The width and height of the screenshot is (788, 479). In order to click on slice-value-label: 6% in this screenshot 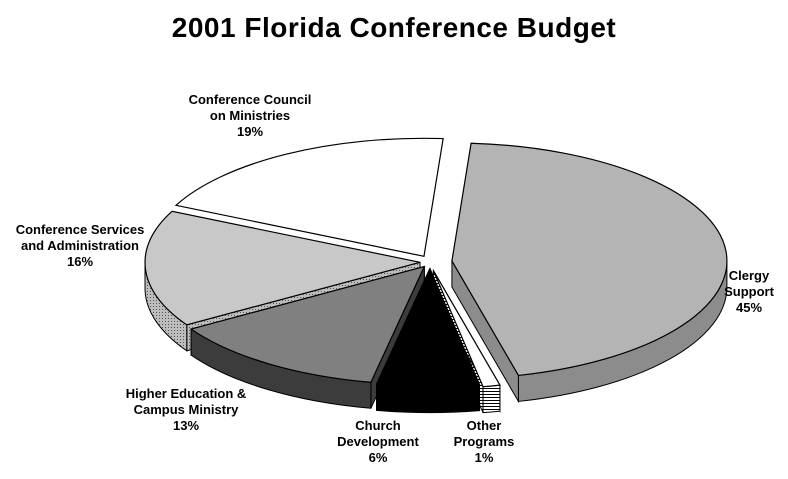, I will do `click(378, 457)`.